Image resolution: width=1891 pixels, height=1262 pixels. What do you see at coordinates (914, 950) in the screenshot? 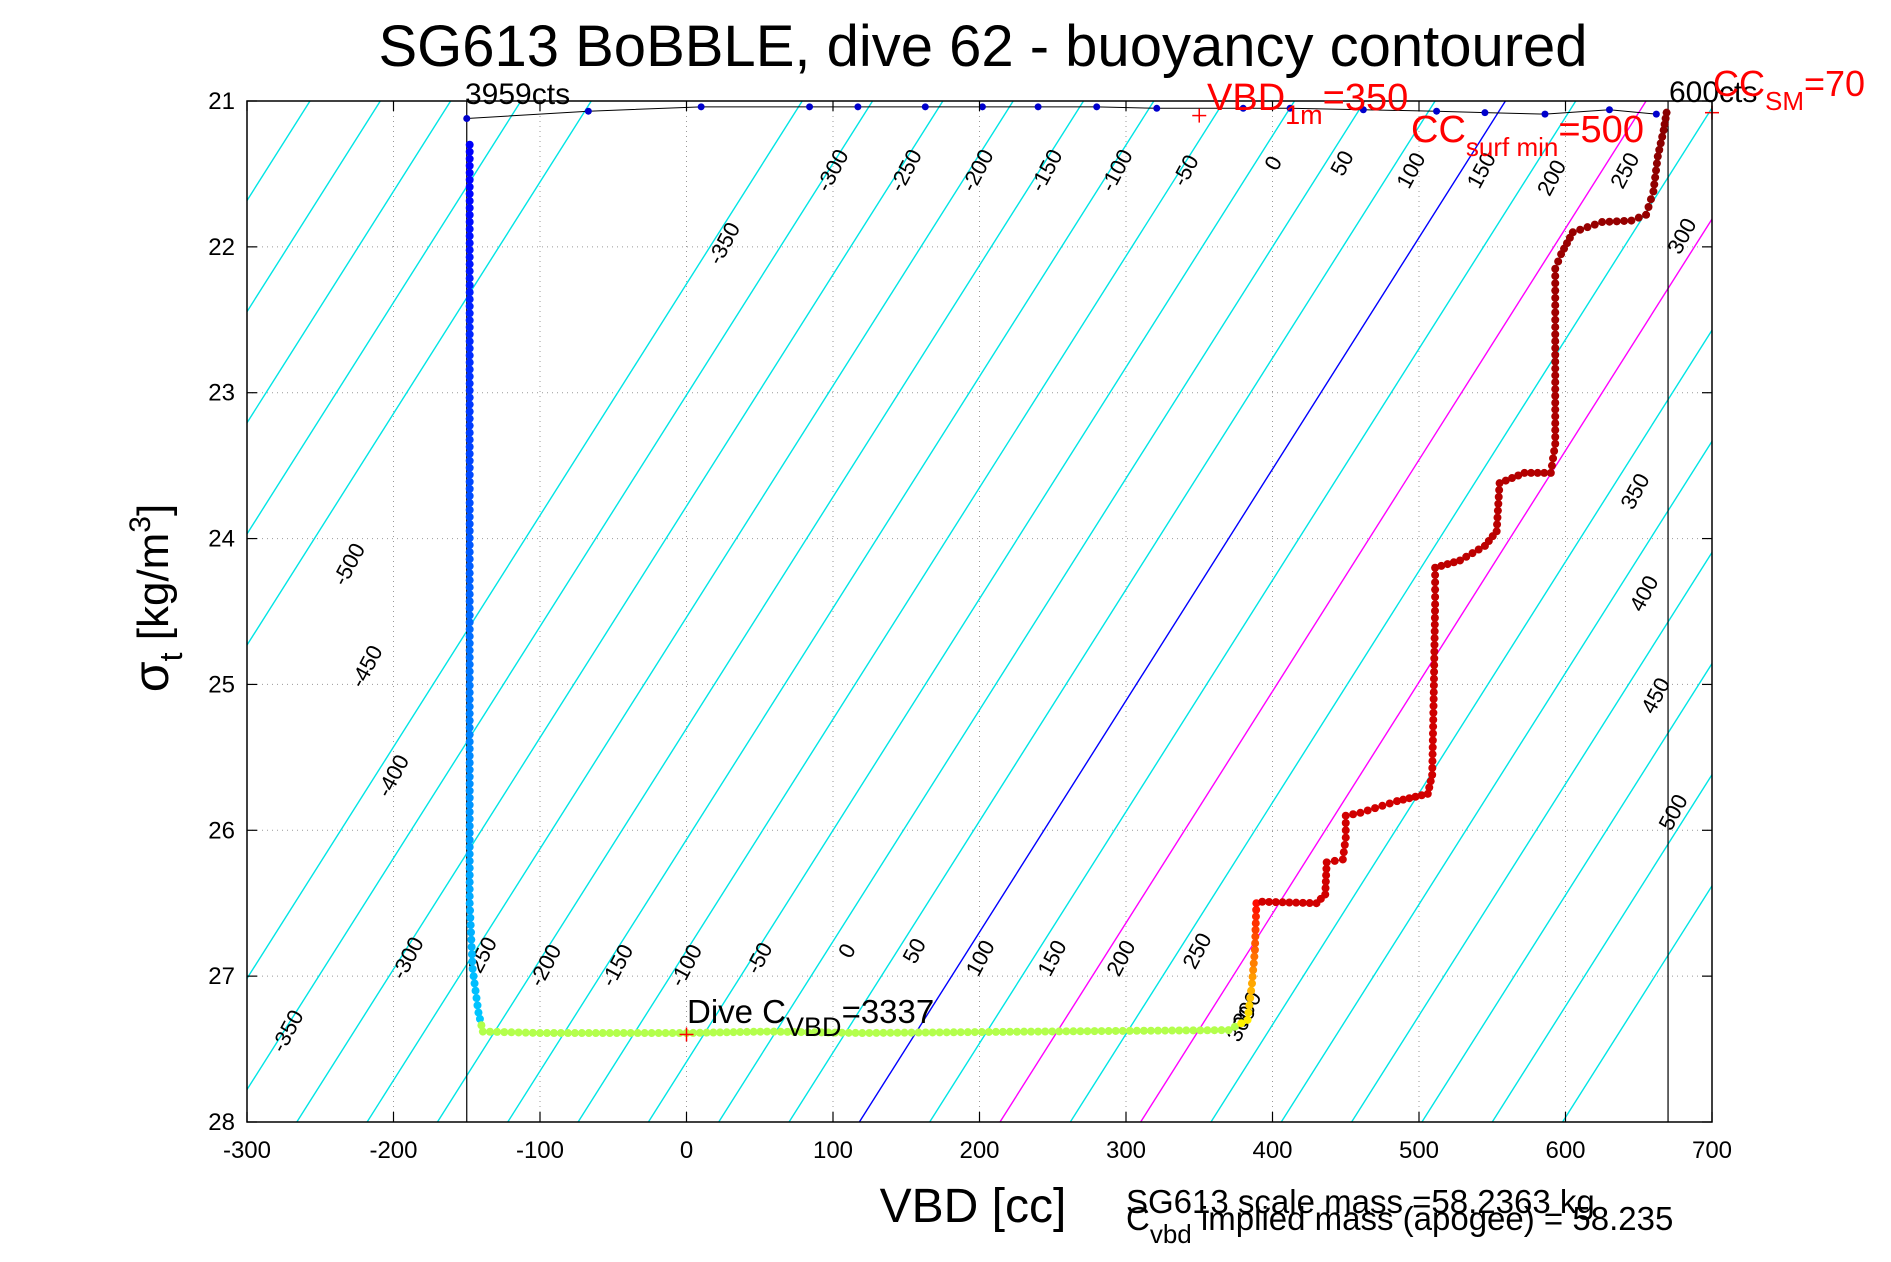
I see `contour-label: 50` at bounding box center [914, 950].